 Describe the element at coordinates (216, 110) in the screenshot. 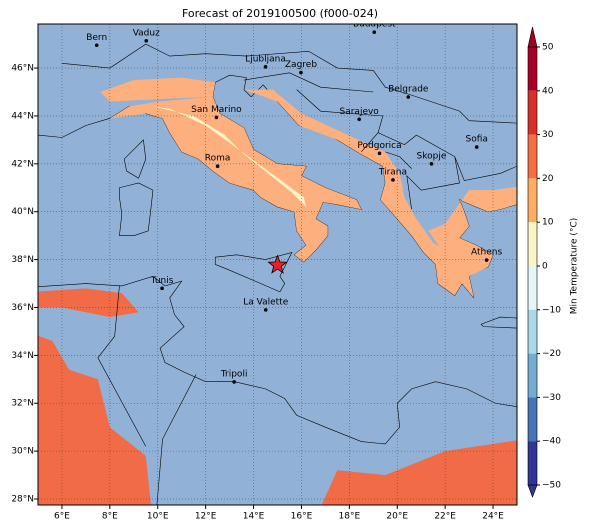

I see `city-label: San Marino` at that location.